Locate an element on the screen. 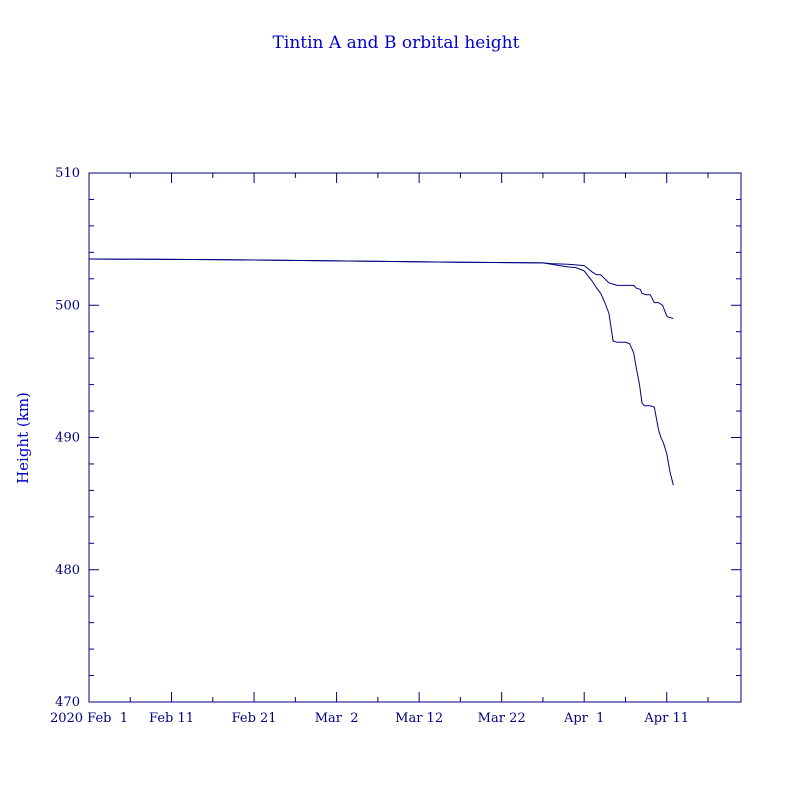 This screenshot has height=790, width=790. y-tick-label: 490 is located at coordinates (67, 438).